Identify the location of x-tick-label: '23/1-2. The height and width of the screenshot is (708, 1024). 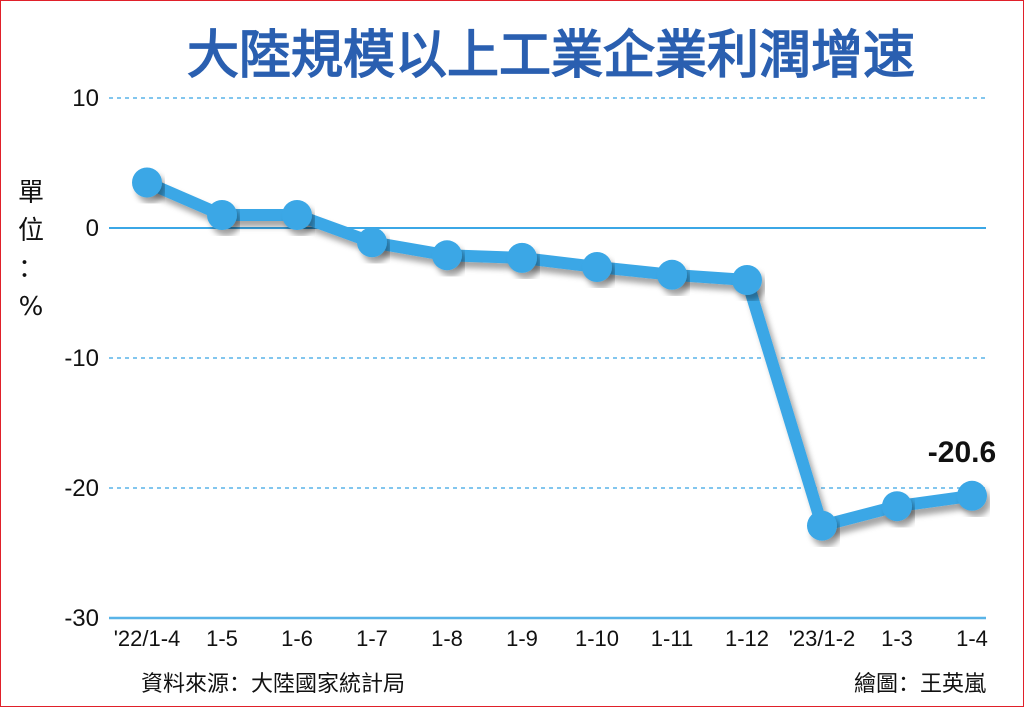
(822, 638).